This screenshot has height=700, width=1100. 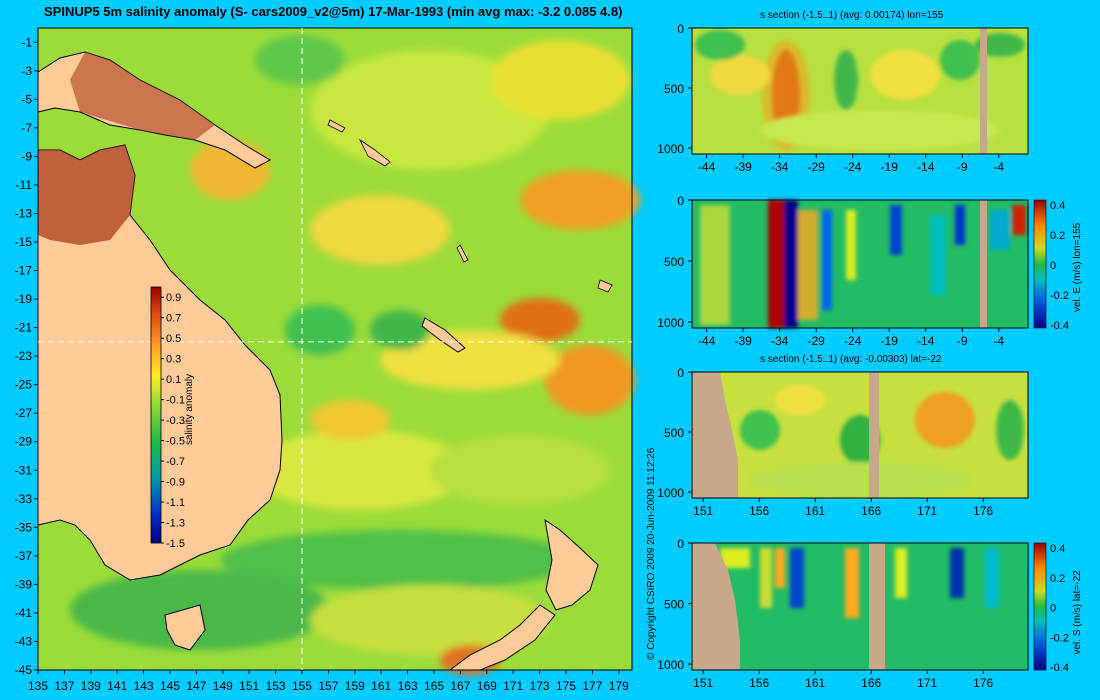 I want to click on gulf-land-shading, so click(x=86, y=195).